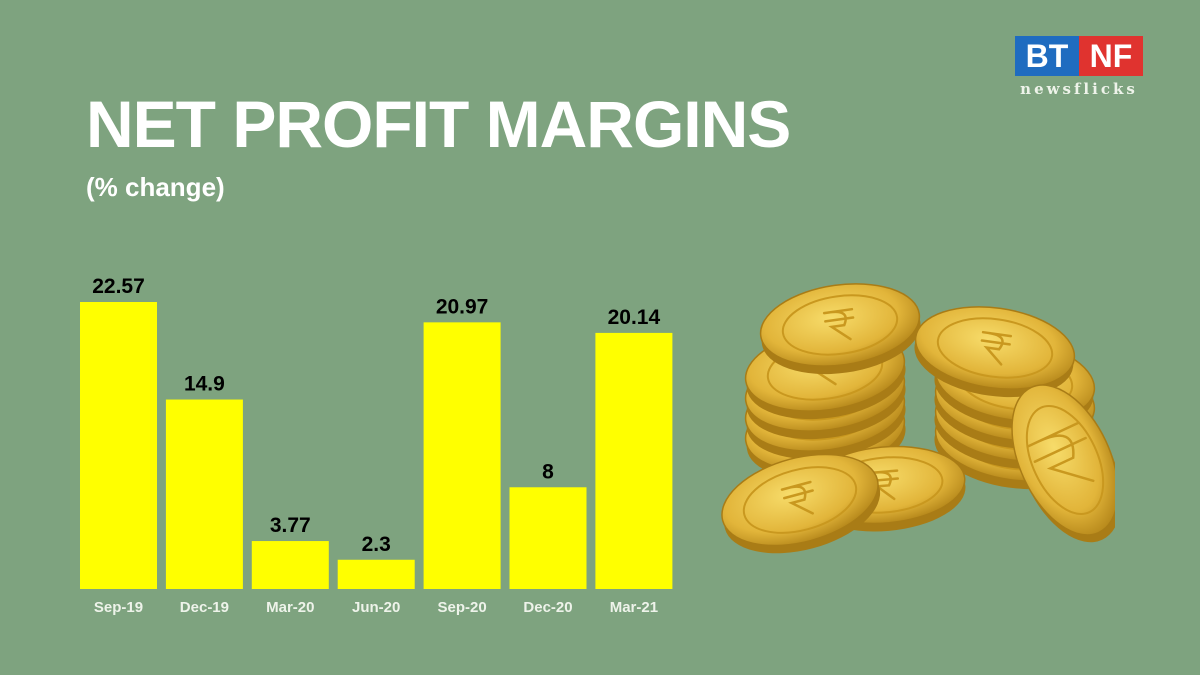 The image size is (1200, 675). Describe the element at coordinates (547, 607) in the screenshot. I see `x-tick-label: Dec-20` at that location.